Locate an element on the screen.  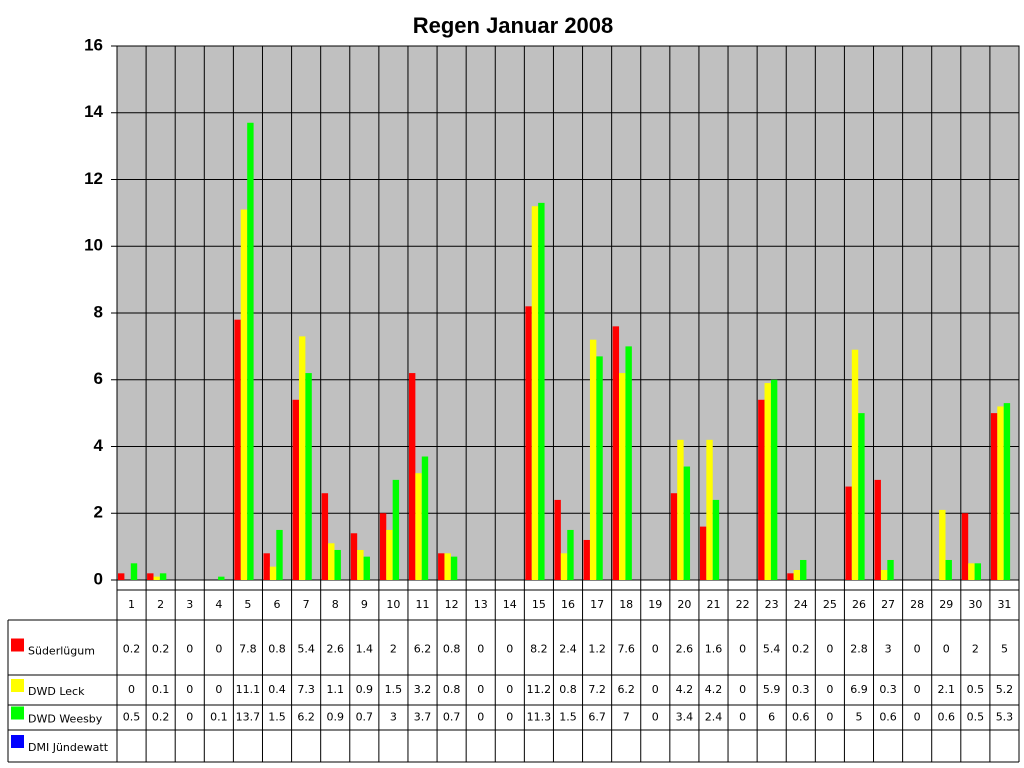
x-tick-label: 27 is located at coordinates (888, 604).